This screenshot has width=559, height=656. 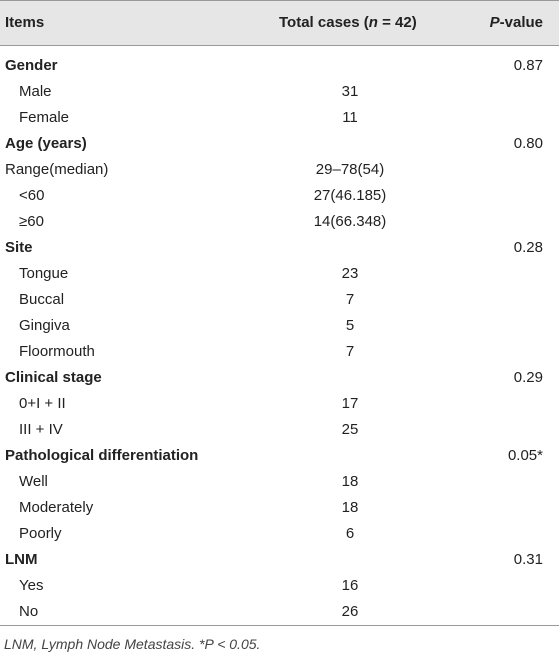 I want to click on row-label: Age (years), so click(x=46, y=143).